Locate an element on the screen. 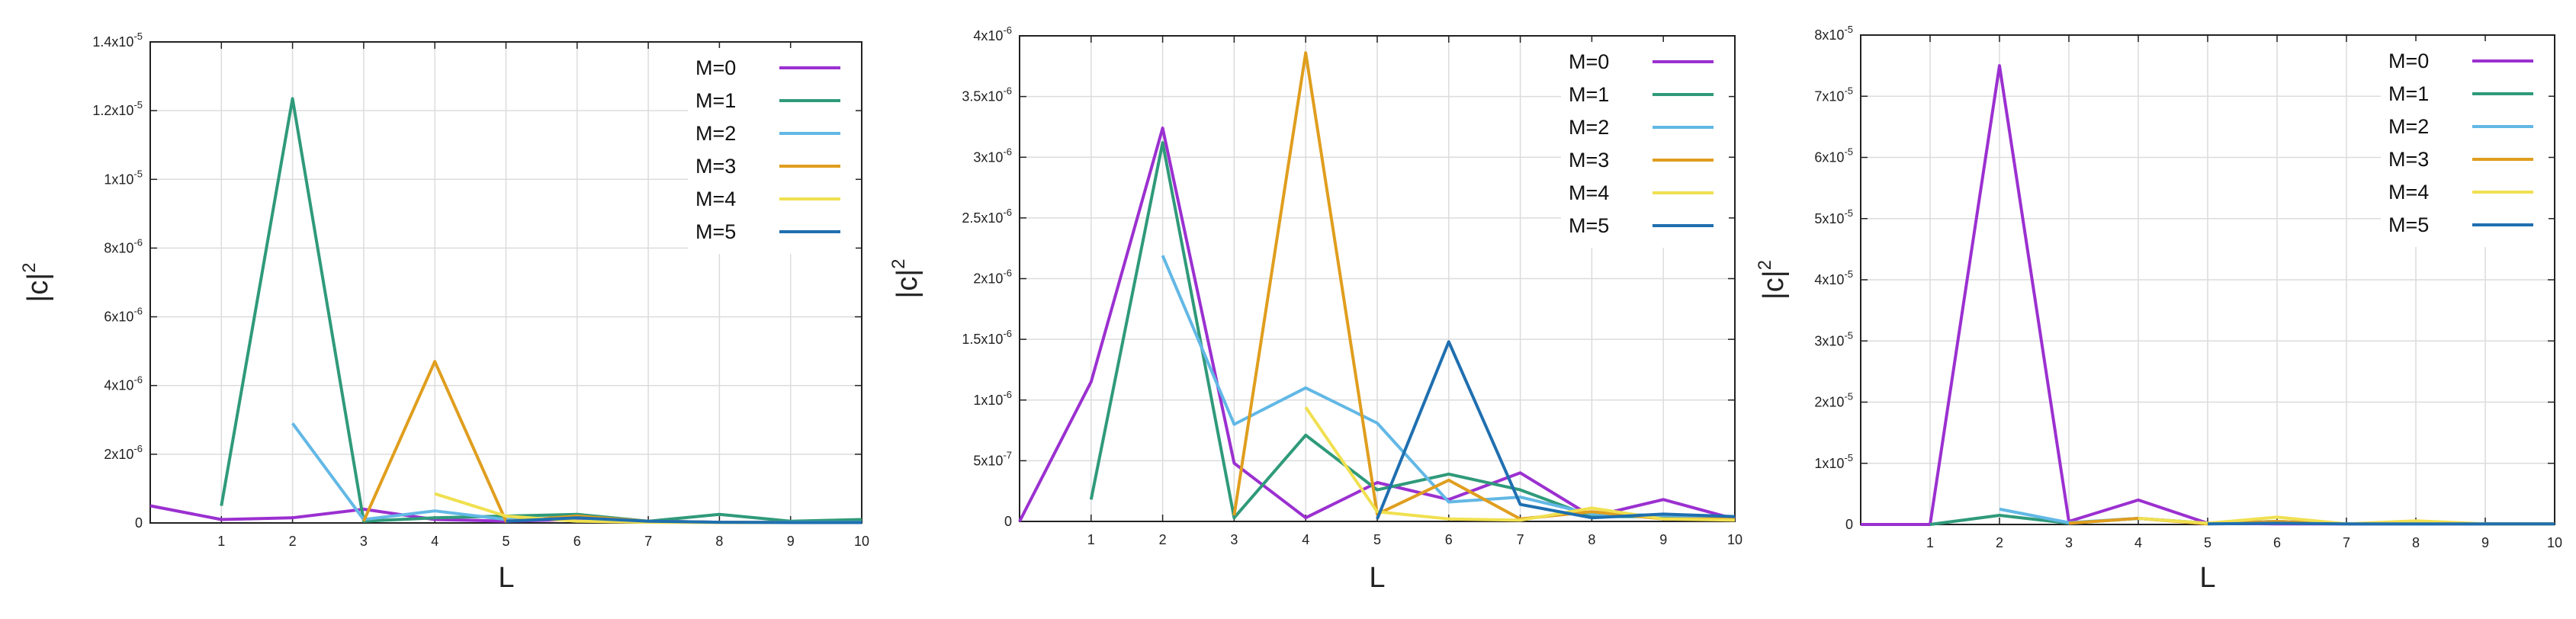 The width and height of the screenshot is (2576, 619). y-tick-label: 7x10⁻⁵ is located at coordinates (1833, 95).